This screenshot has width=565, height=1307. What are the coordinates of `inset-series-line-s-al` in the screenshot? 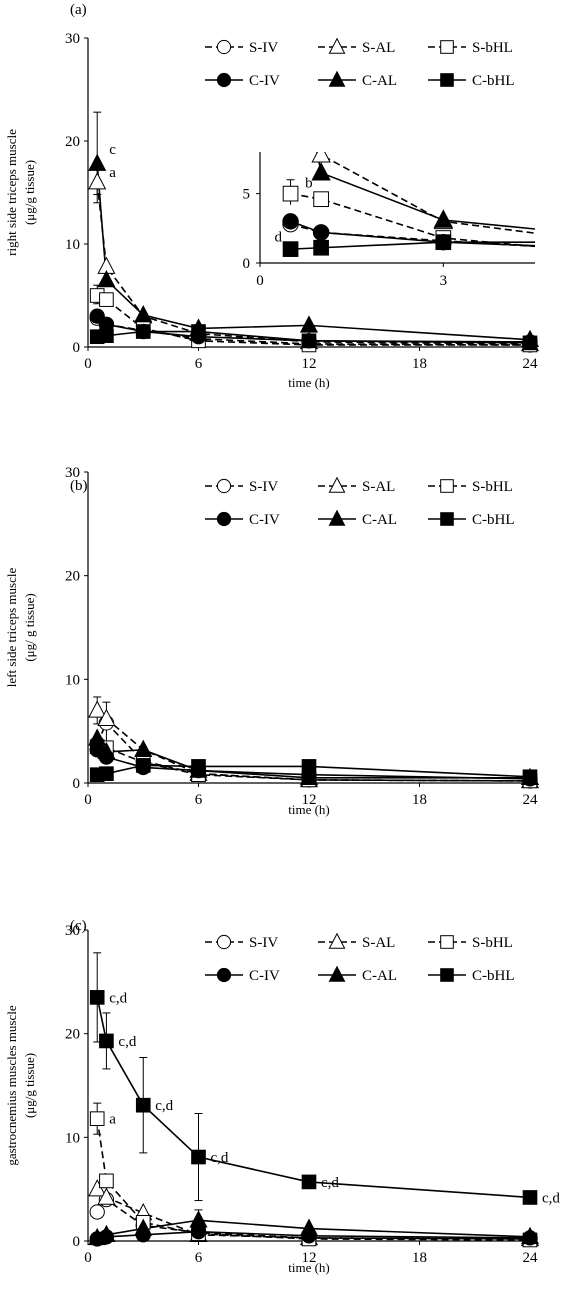 It's located at (427, 193).